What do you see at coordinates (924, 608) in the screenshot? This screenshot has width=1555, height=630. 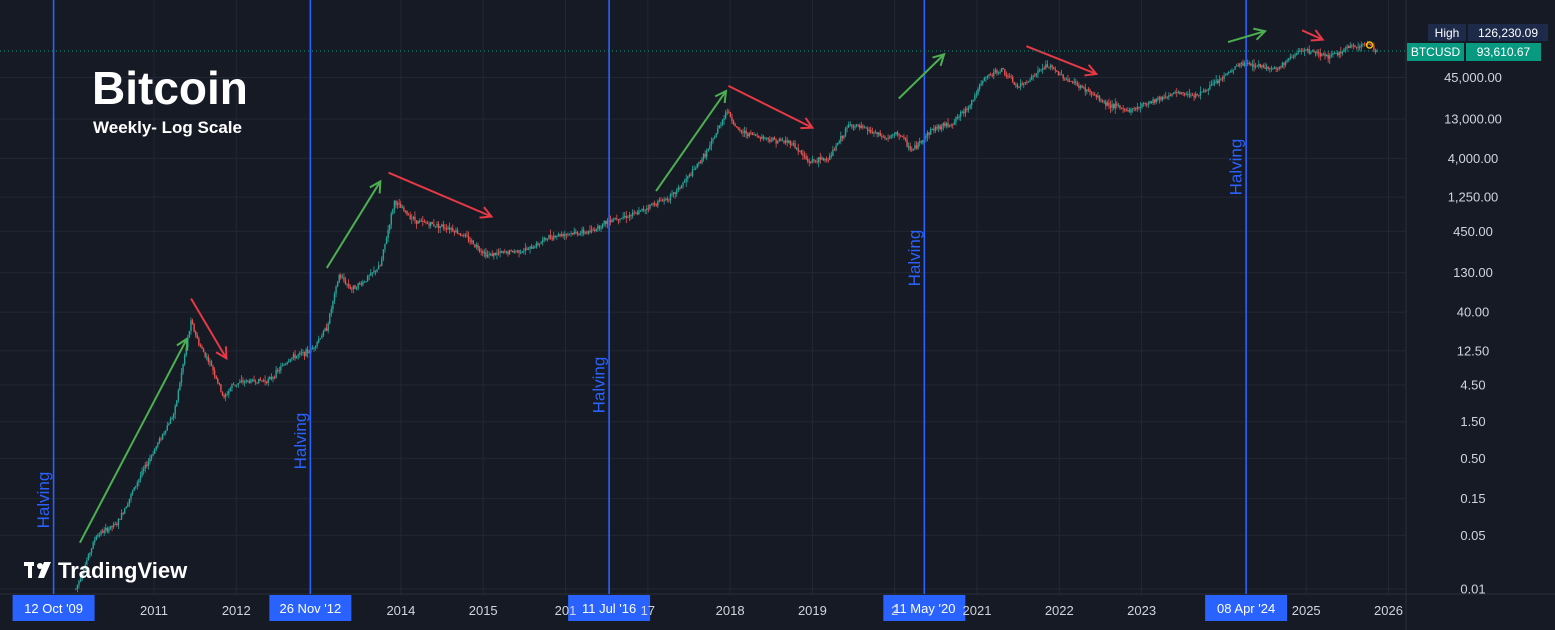 I see `halving-date-label: 11 May '20` at bounding box center [924, 608].